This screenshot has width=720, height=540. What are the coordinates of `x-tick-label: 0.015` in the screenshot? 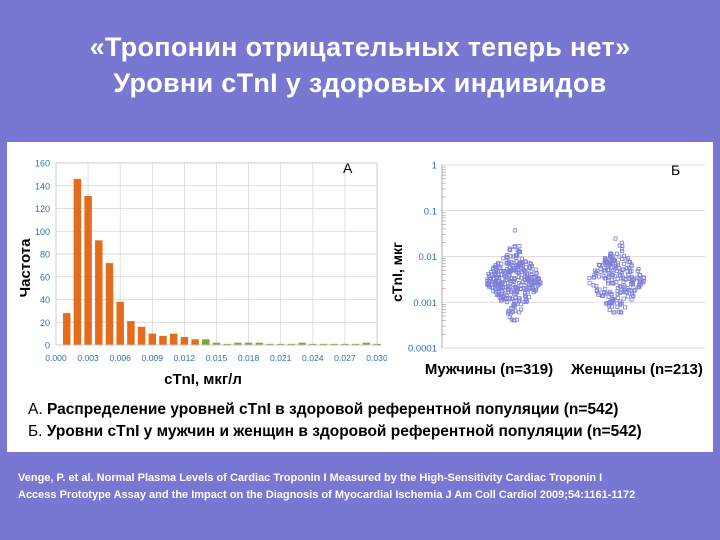 It's located at (217, 358).